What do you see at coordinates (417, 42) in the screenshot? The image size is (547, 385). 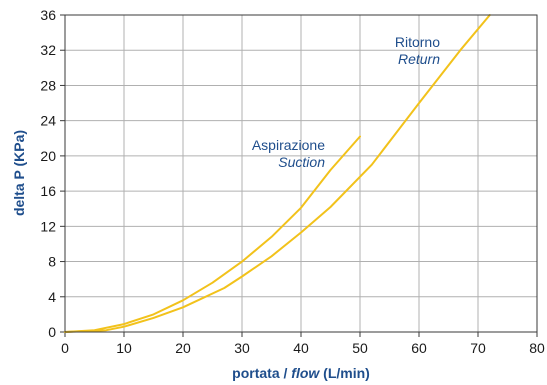 I see `annotation-return-it: Ritorno` at bounding box center [417, 42].